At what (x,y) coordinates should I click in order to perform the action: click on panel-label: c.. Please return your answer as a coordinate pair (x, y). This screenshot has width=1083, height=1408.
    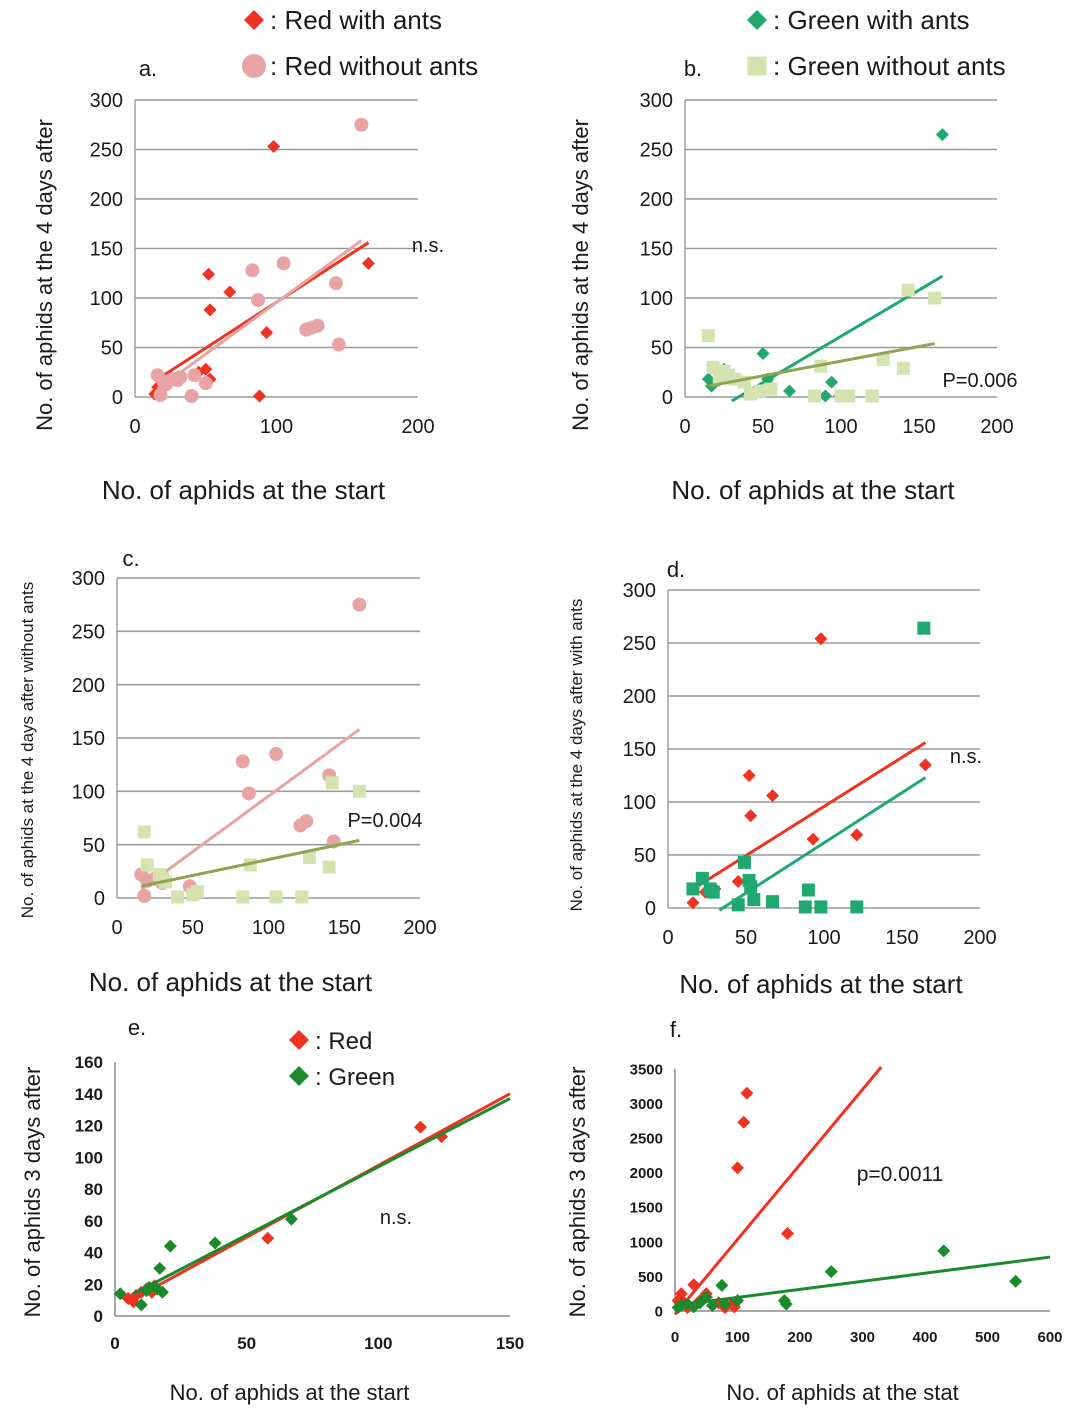
    Looking at the image, I should click on (130, 558).